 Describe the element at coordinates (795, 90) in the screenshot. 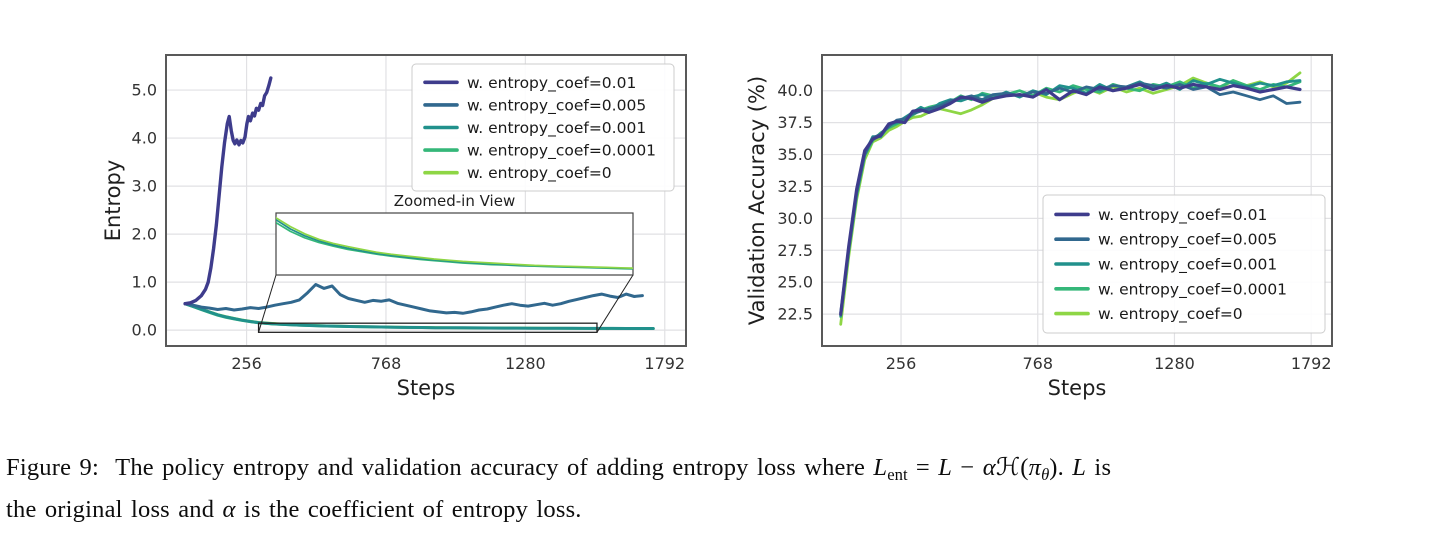

I see `y-tick-label: 40.0` at that location.